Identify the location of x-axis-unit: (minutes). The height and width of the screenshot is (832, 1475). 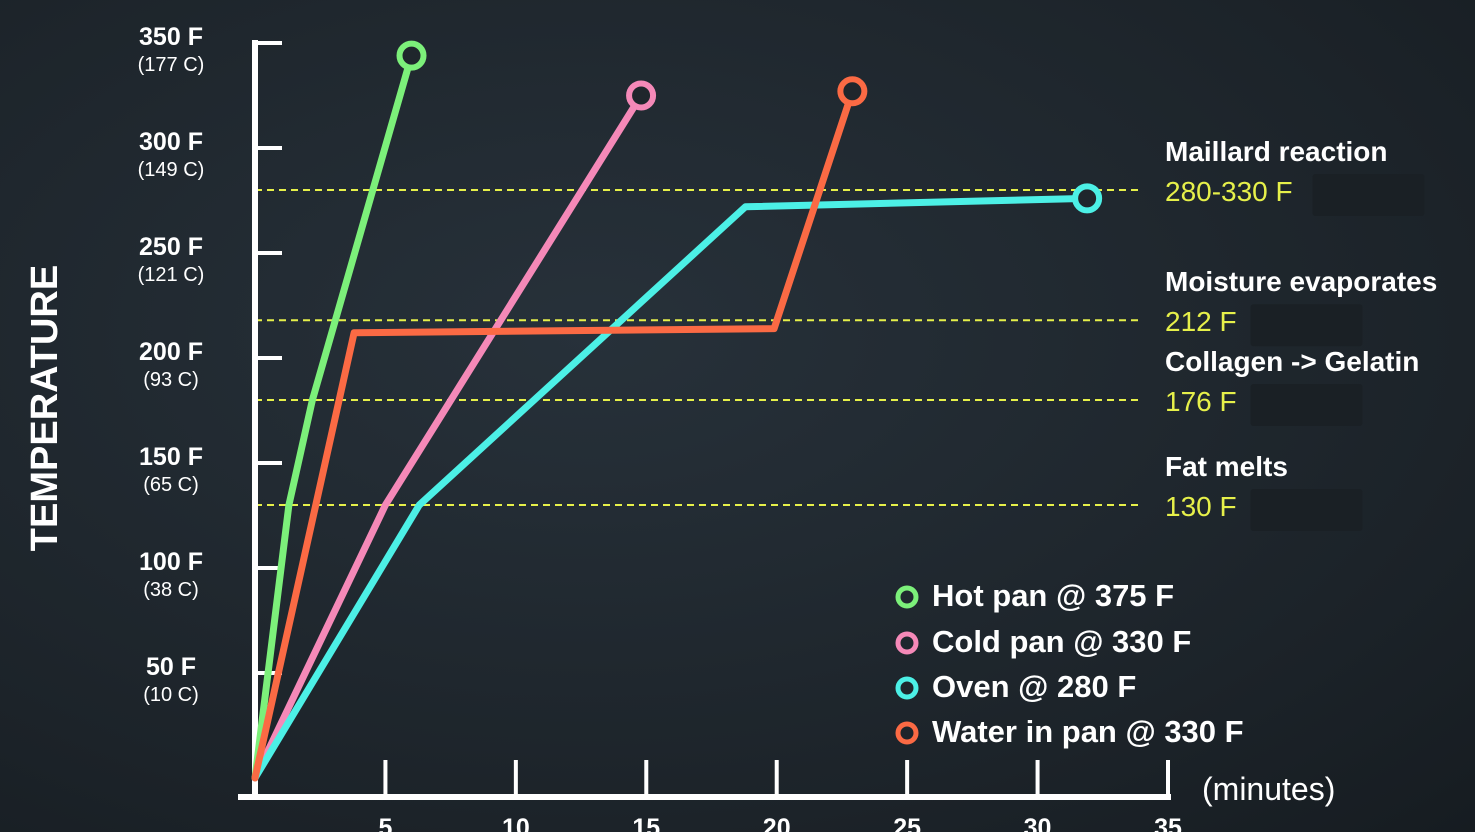
(1268, 789).